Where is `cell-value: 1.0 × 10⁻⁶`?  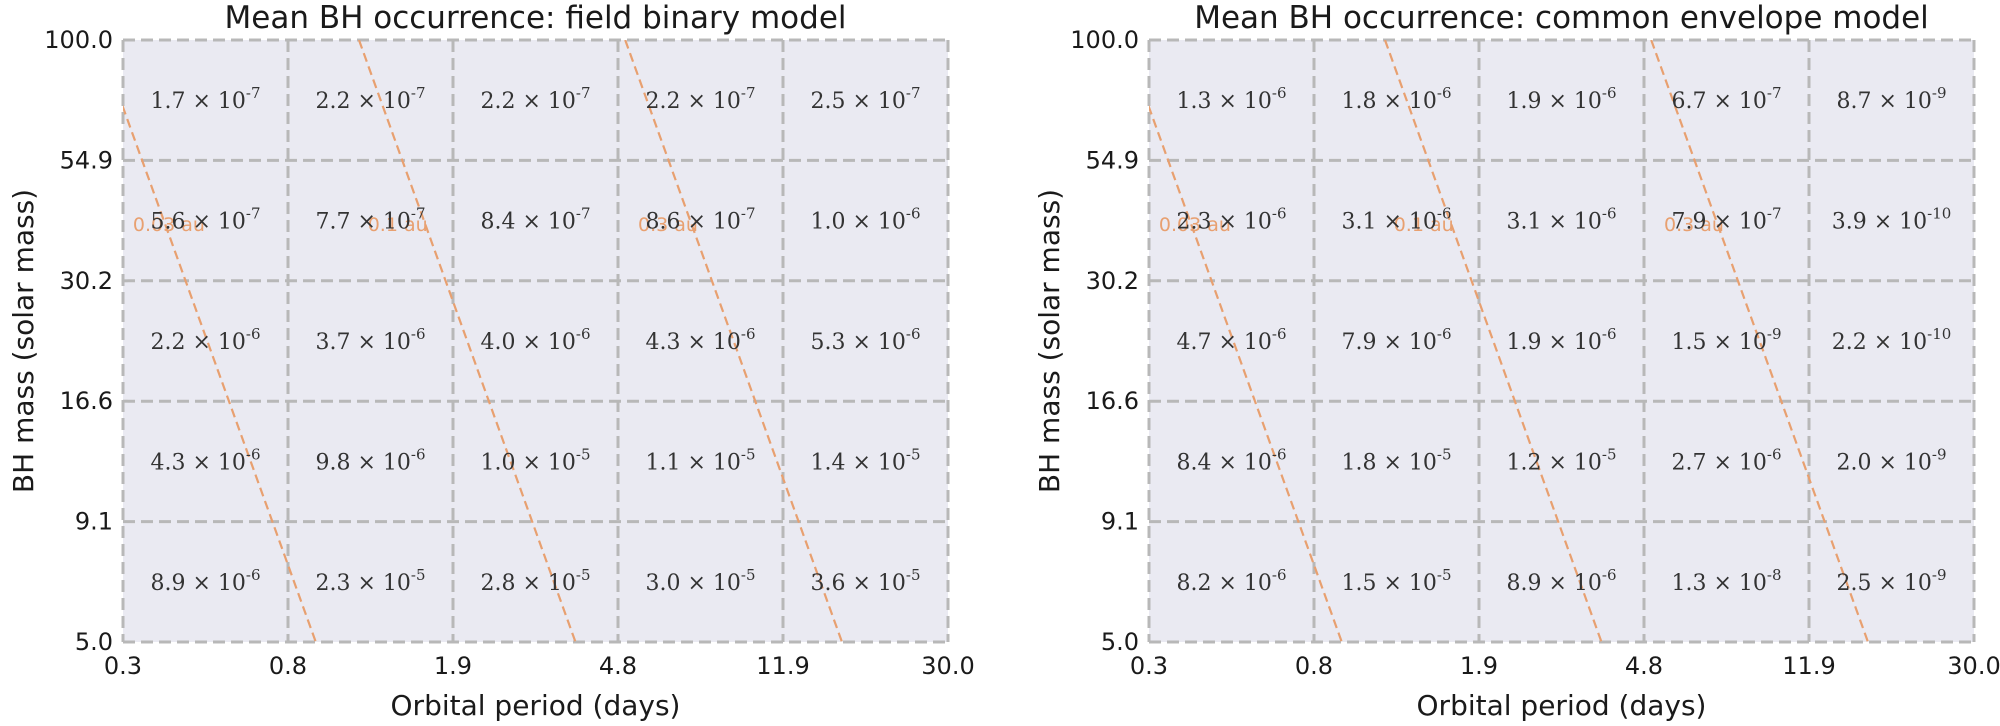
cell-value: 1.0 × 10⁻⁶ is located at coordinates (865, 220).